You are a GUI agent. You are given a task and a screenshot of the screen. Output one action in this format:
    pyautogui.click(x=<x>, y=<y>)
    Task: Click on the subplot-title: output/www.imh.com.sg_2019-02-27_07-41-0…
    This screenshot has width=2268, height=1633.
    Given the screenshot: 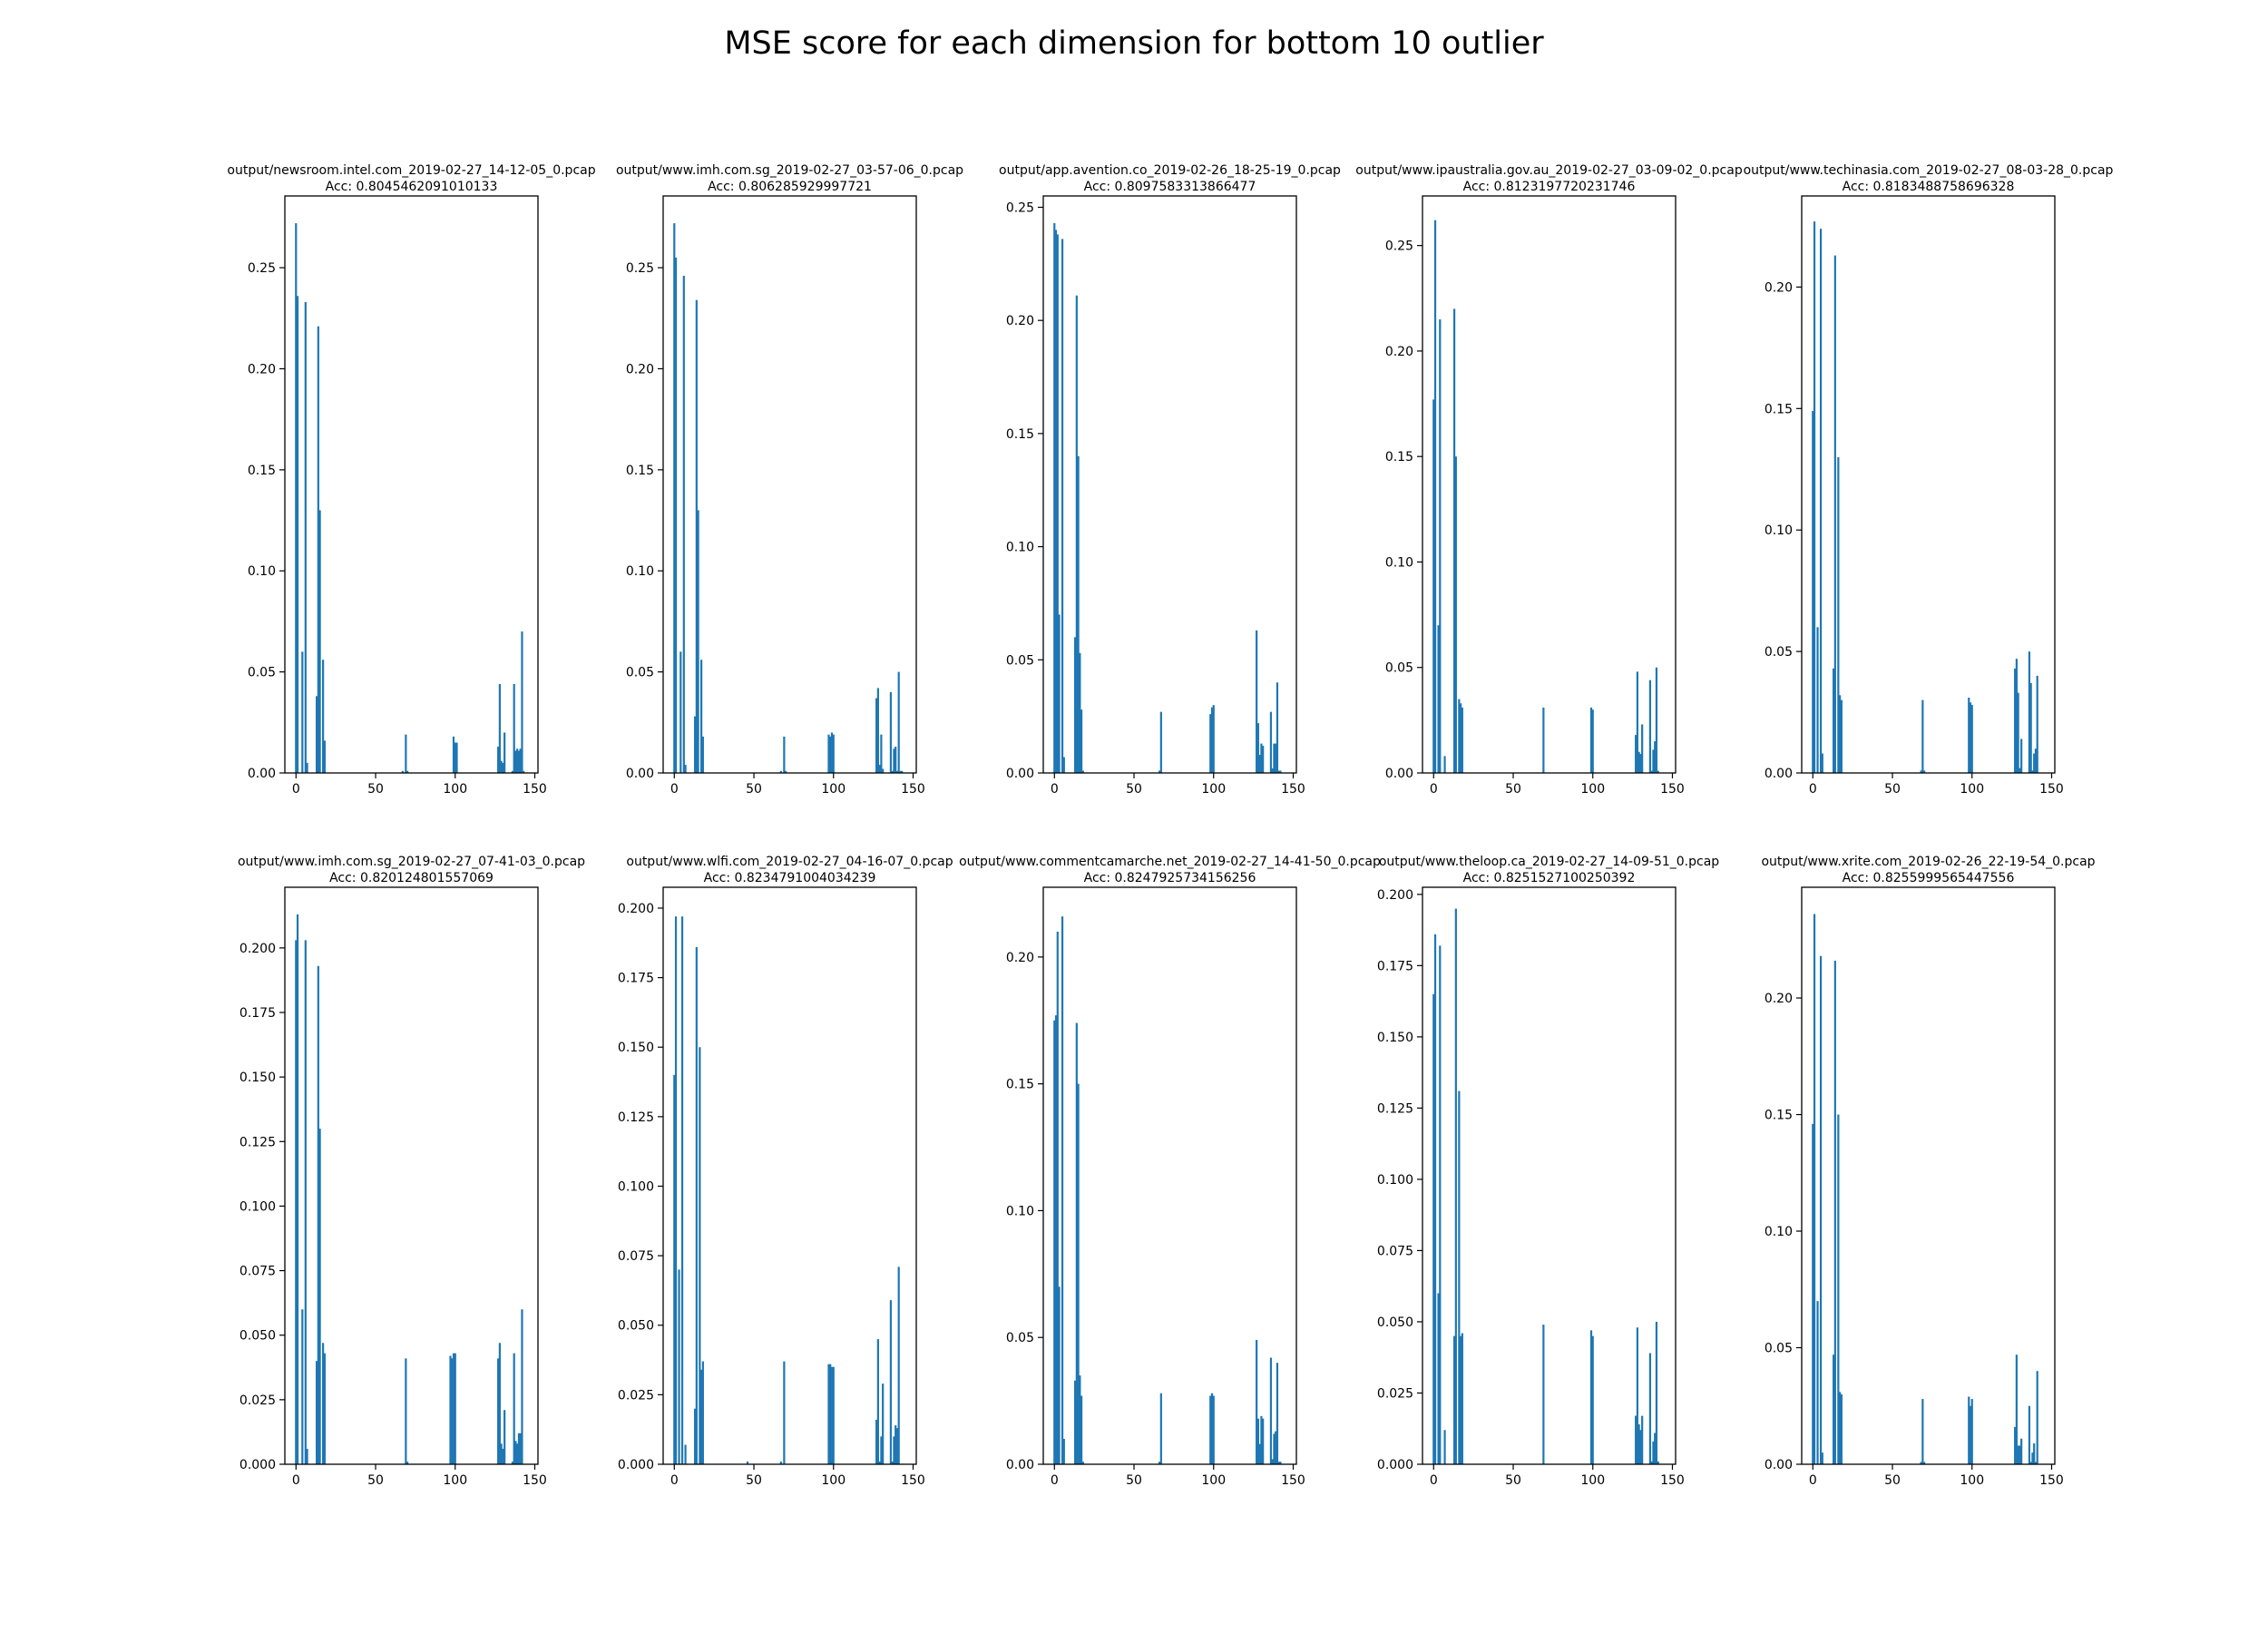 What is the action you would take?
    pyautogui.click(x=412, y=862)
    